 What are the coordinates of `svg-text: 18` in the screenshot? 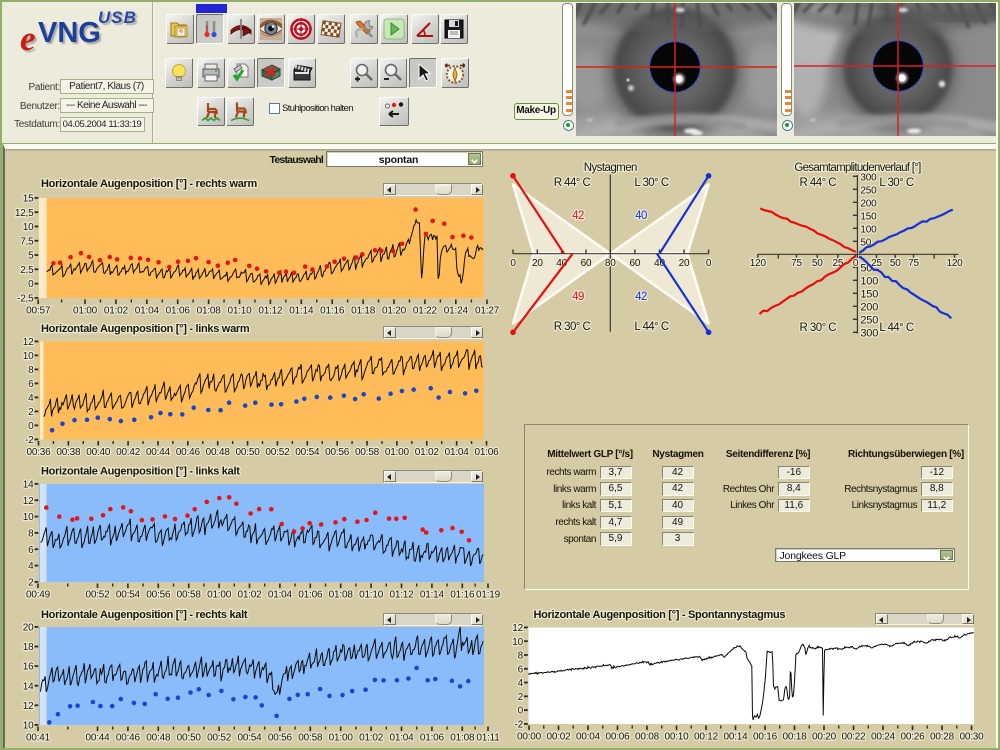 It's located at (28, 647).